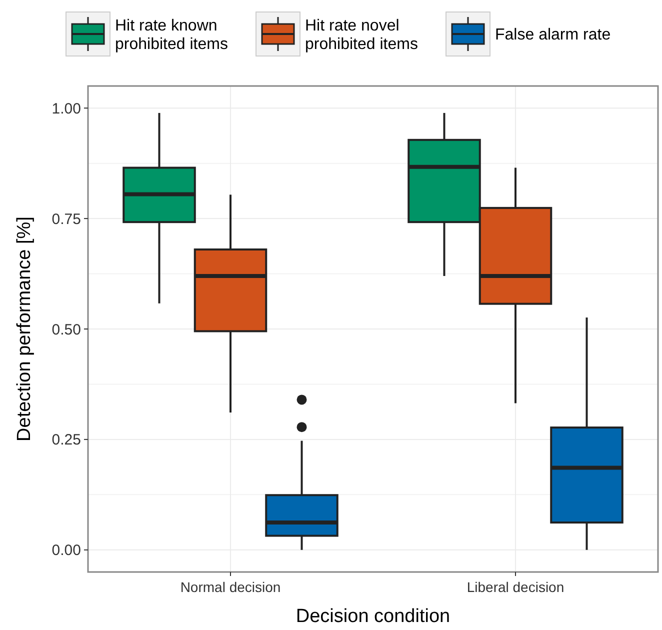 The width and height of the screenshot is (662, 630). What do you see at coordinates (66, 440) in the screenshot?
I see `y-tick-label: 0.25` at bounding box center [66, 440].